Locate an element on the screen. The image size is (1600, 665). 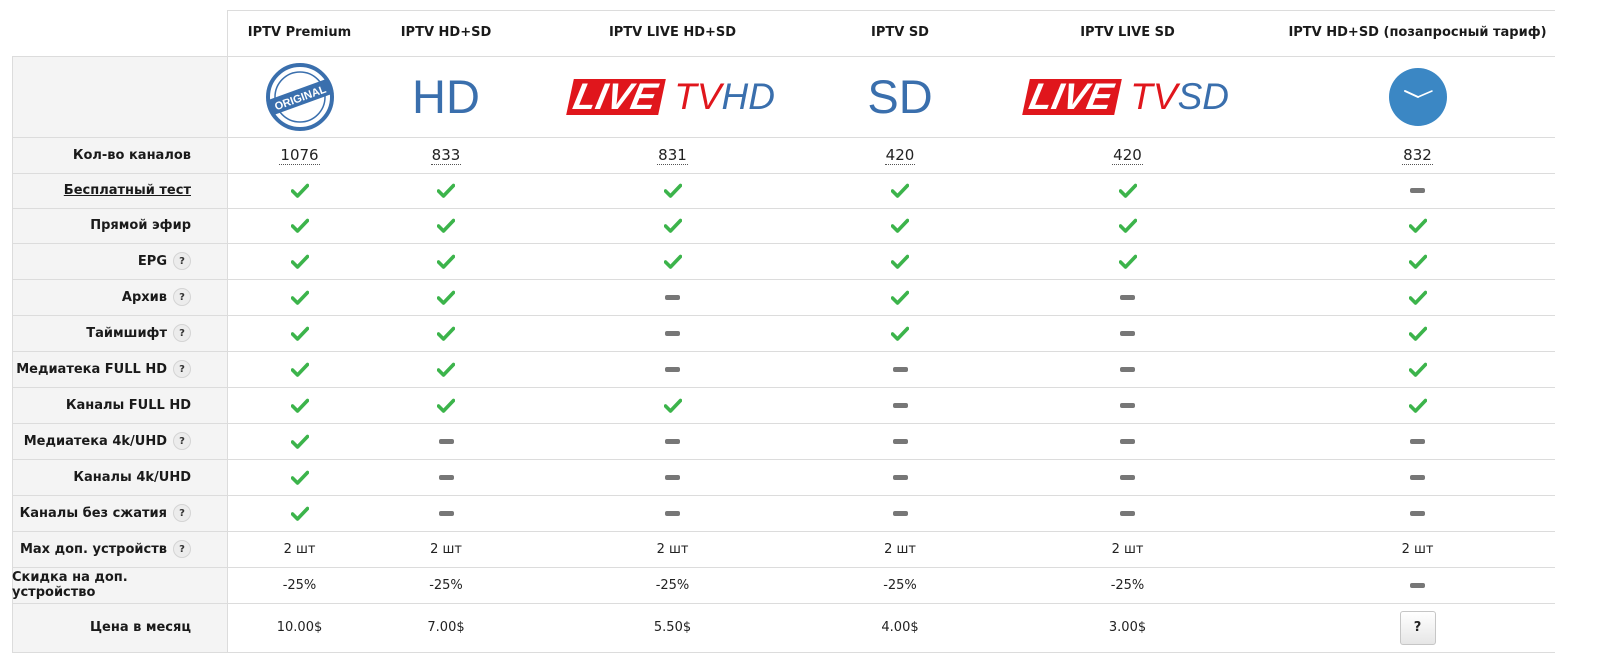
discount-cell is located at coordinates (1417, 585).